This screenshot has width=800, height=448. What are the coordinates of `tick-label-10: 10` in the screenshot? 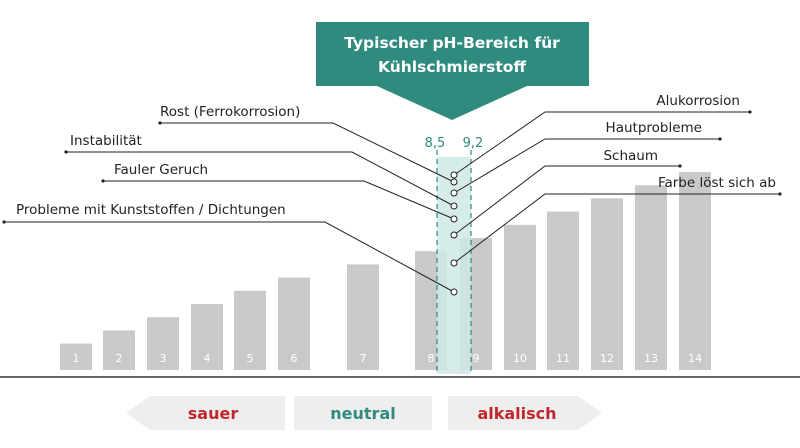 It's located at (520, 358).